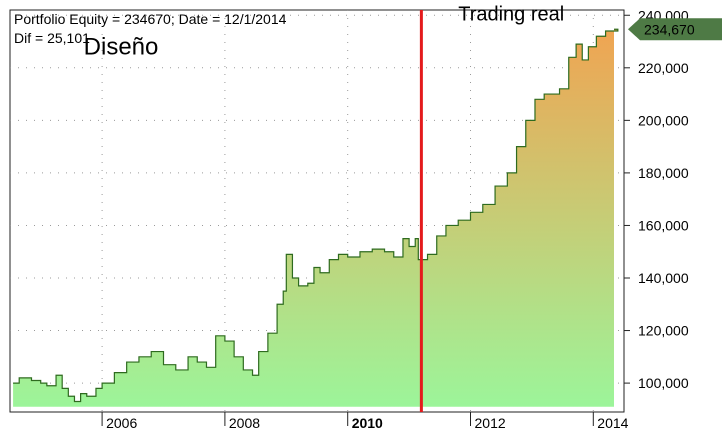 The width and height of the screenshot is (722, 445). What do you see at coordinates (663, 68) in the screenshot?
I see `y-tick-label: 220,000` at bounding box center [663, 68].